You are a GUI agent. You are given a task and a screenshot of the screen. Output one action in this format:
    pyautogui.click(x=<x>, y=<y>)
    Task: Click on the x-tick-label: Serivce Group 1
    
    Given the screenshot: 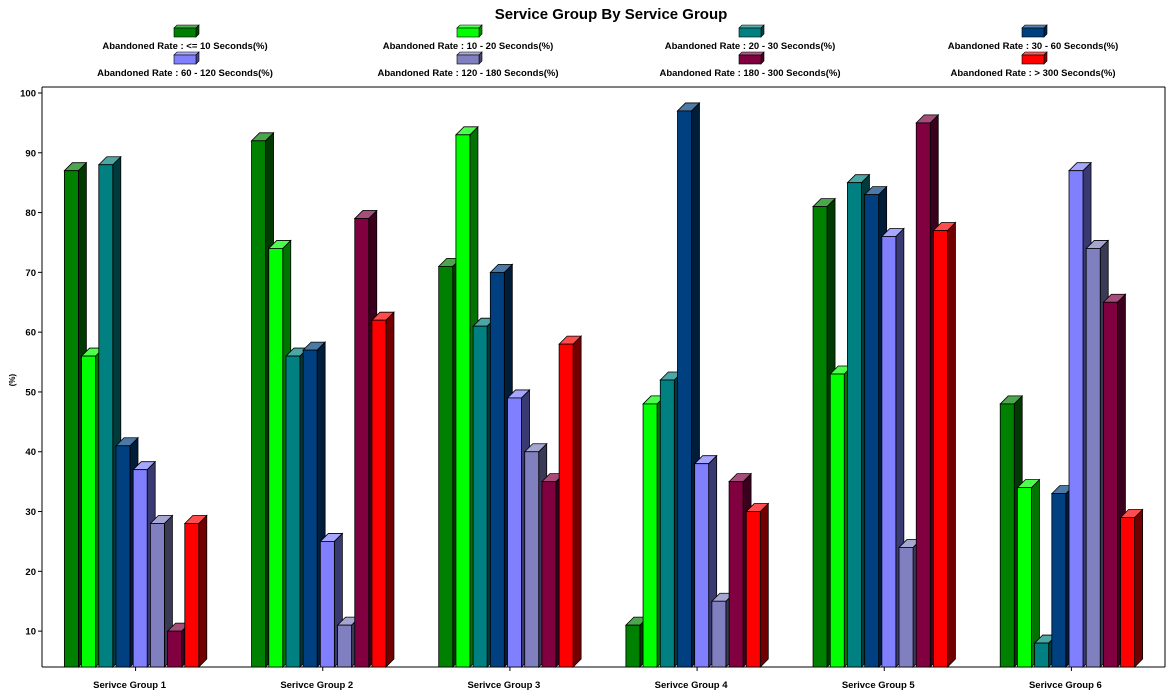 What is the action you would take?
    pyautogui.click(x=130, y=685)
    